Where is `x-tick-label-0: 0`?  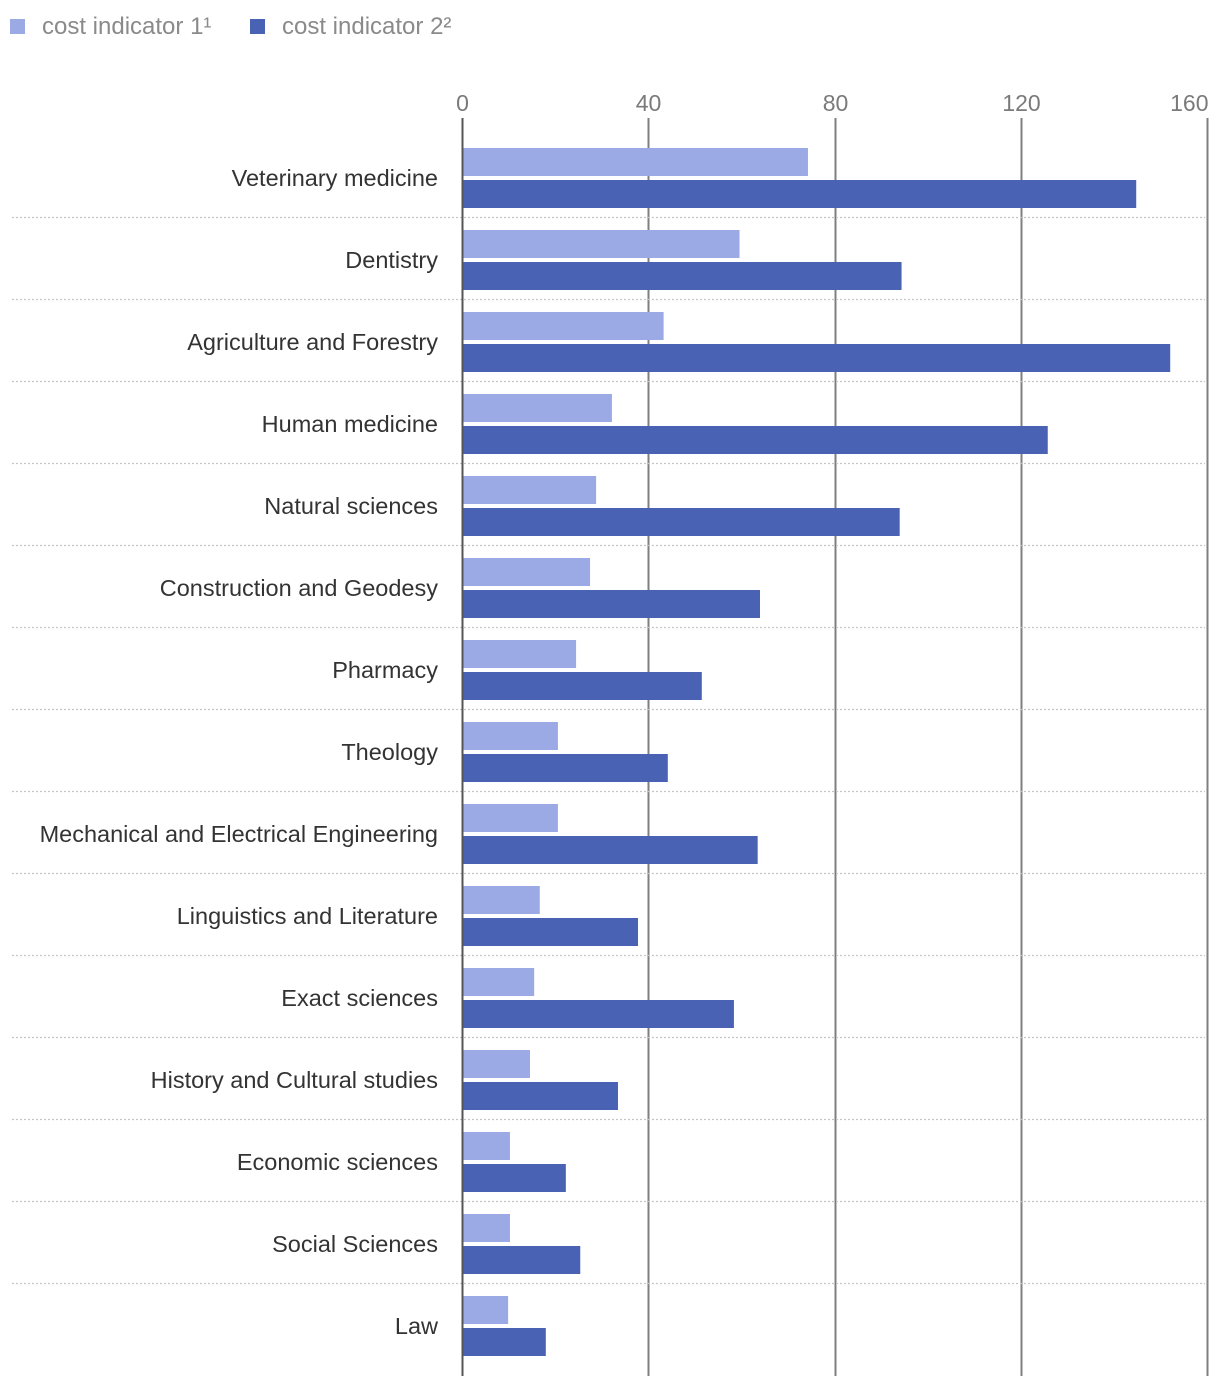 x-tick-label-0: 0 is located at coordinates (462, 103).